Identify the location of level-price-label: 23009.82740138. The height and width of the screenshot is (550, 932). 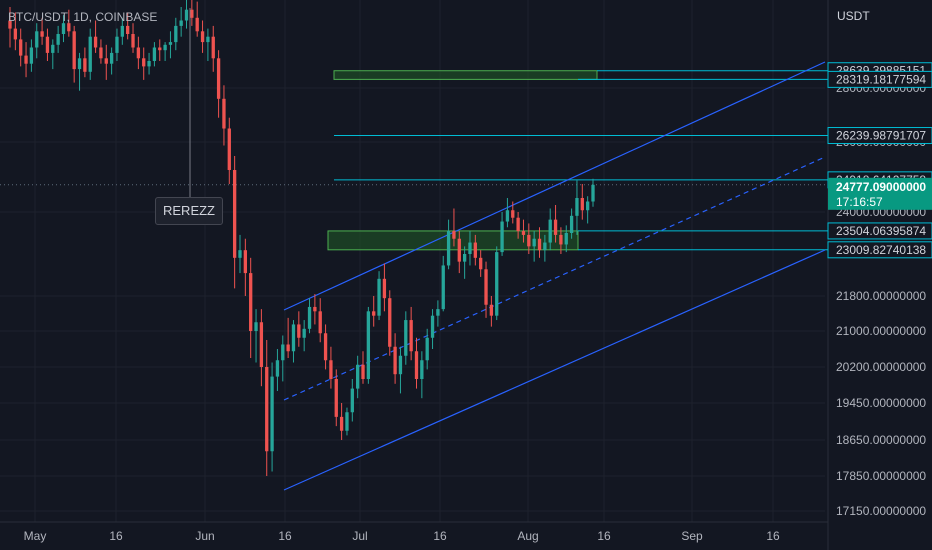
(881, 250).